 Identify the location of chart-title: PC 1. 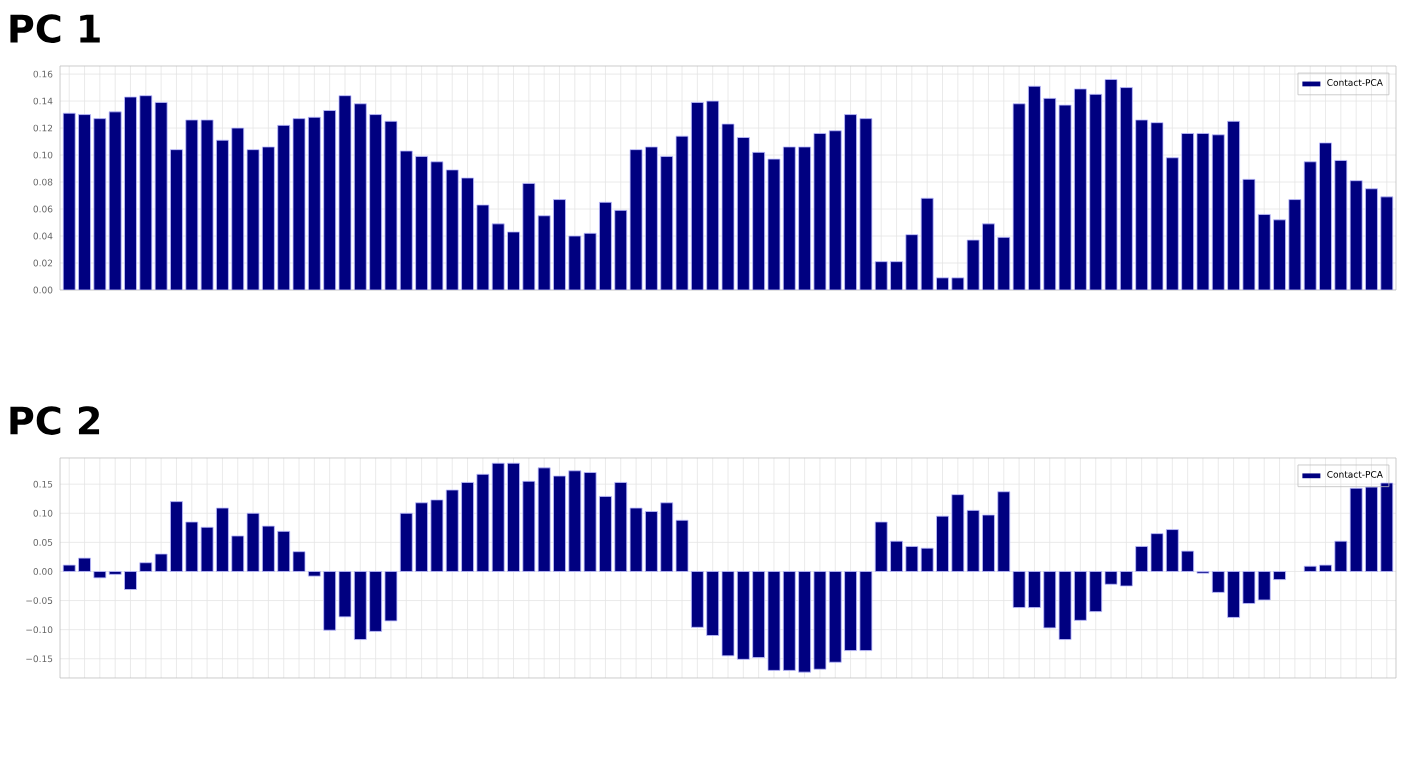
(55, 28).